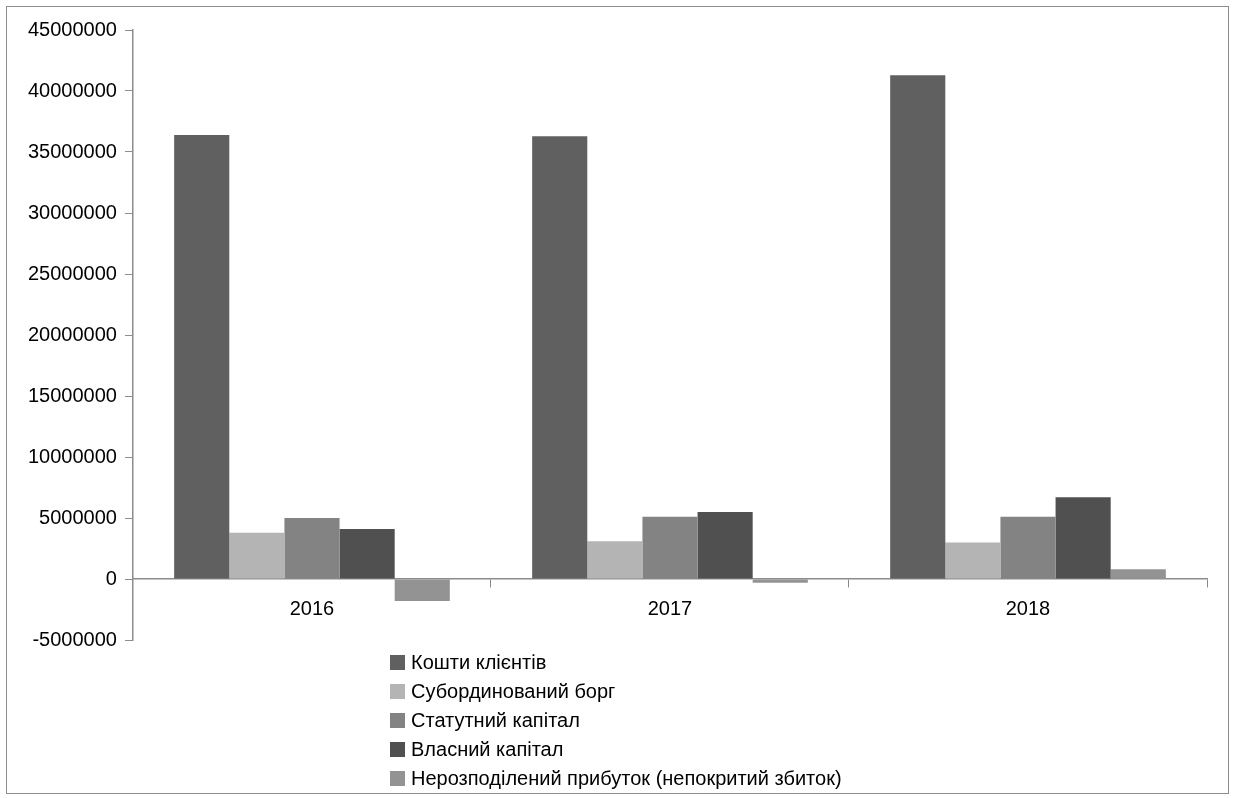 This screenshot has width=1235, height=798. I want to click on y-tick-label: 10000000, so click(72, 455).